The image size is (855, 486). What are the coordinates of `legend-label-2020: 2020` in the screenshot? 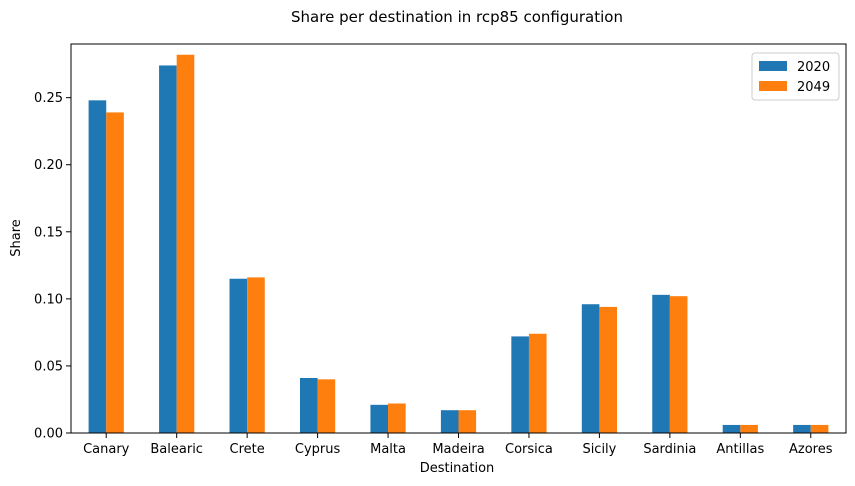 It's located at (813, 67).